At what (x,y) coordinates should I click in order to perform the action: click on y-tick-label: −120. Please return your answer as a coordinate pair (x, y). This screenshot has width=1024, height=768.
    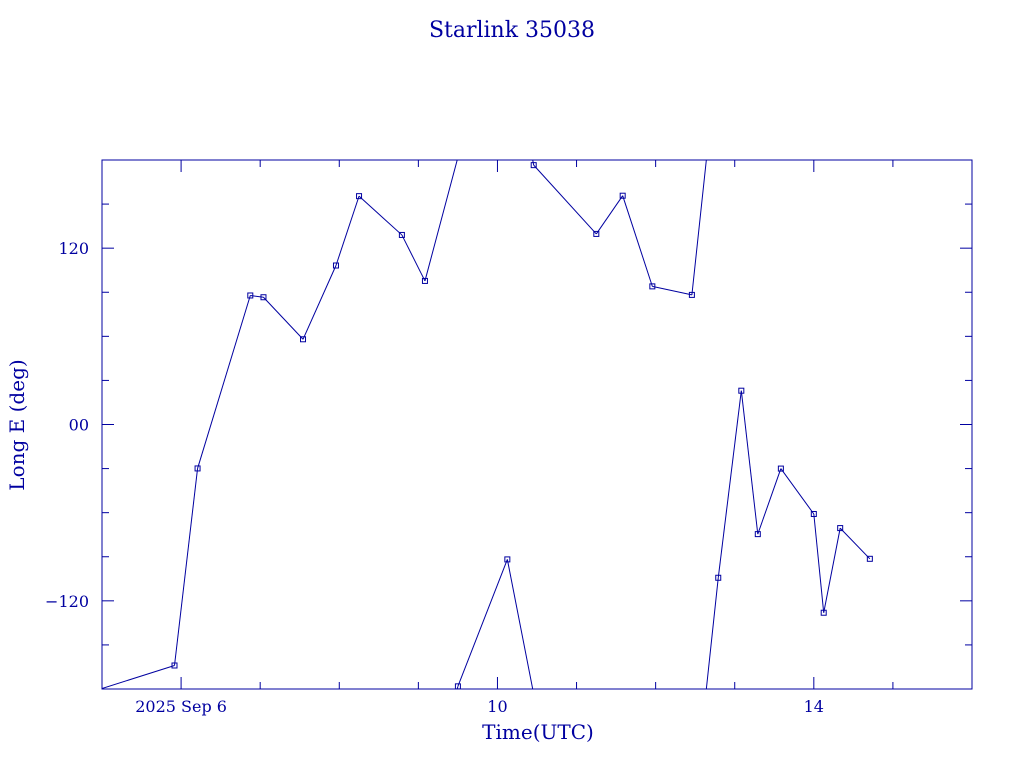
    Looking at the image, I should click on (67, 601).